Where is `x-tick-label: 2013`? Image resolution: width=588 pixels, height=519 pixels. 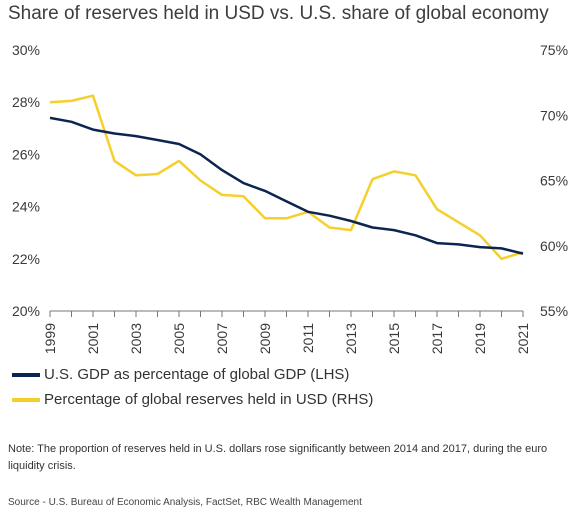
x-tick-label: 2013 is located at coordinates (351, 338).